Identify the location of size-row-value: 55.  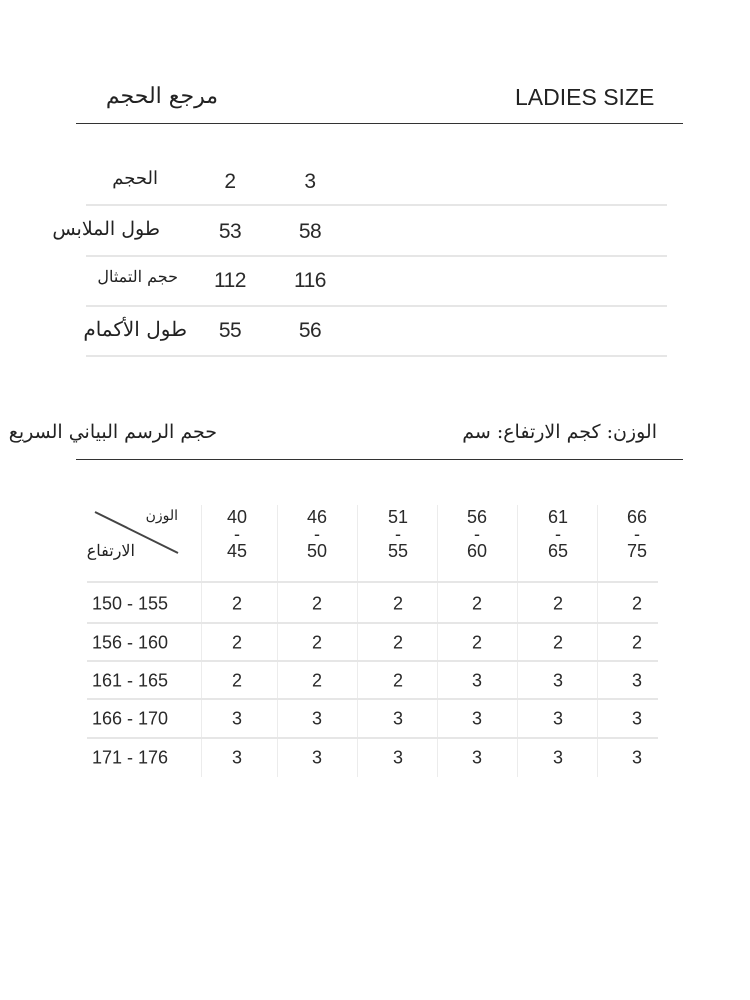
(230, 330).